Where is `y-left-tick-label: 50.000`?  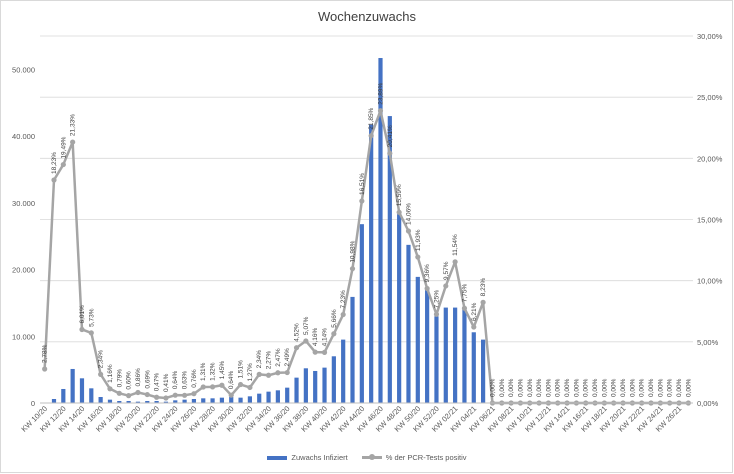 y-left-tick-label: 50.000 is located at coordinates (23, 69).